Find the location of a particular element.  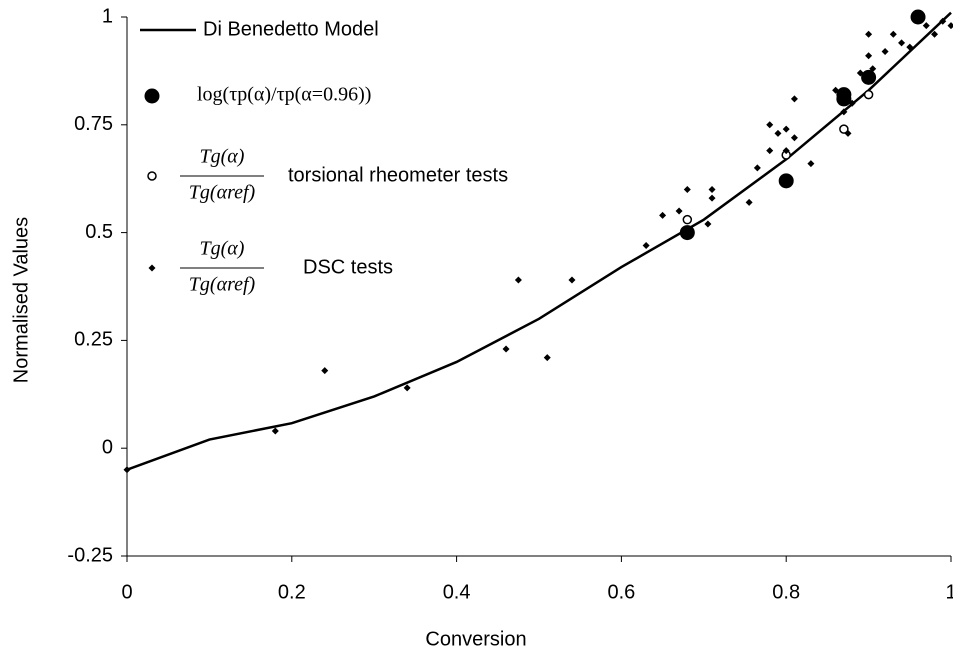

y-tick-label: 1 is located at coordinates (107, 16).